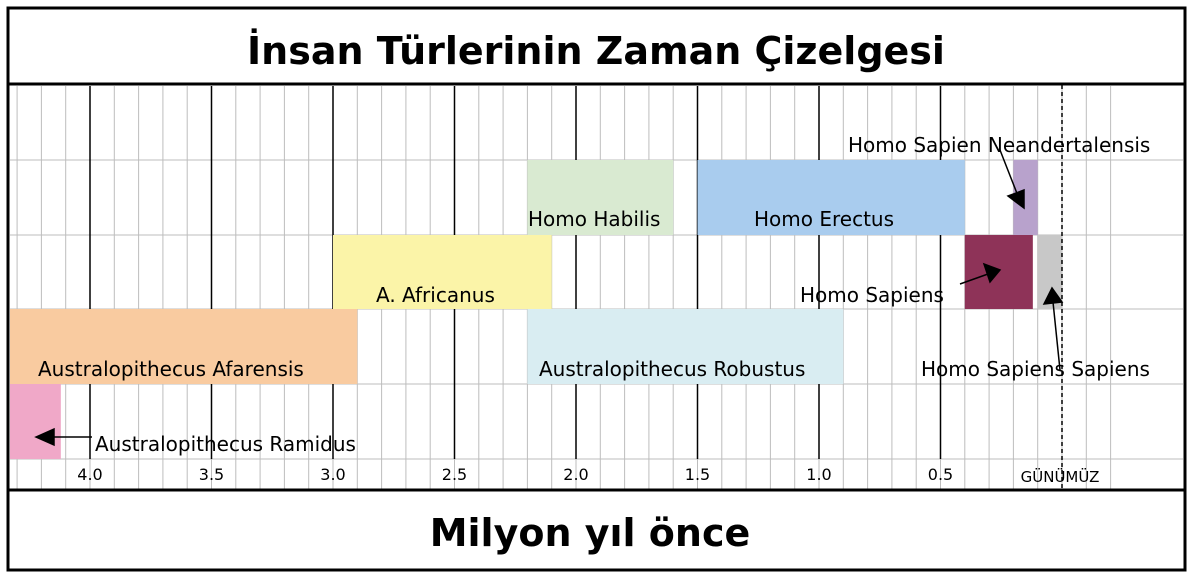 The height and width of the screenshot is (578, 1193). What do you see at coordinates (184, 346) in the screenshot?
I see `bar-australopithecus-afarensis` at bounding box center [184, 346].